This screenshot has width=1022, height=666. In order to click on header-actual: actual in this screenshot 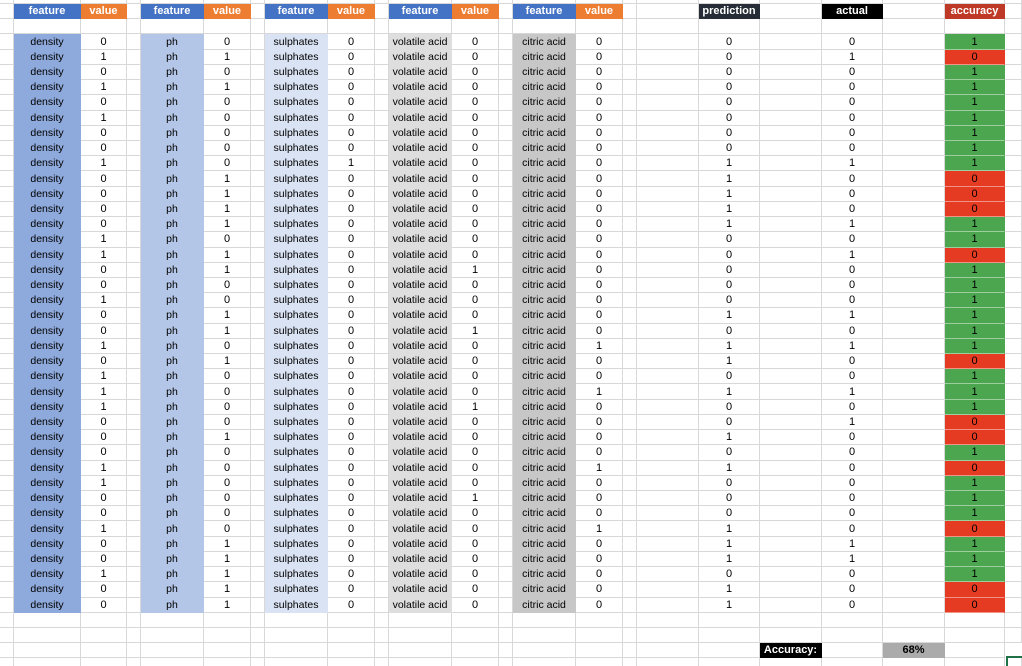, I will do `click(852, 12)`.